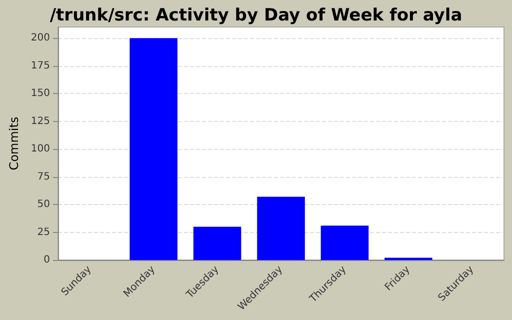 This screenshot has width=512, height=320. Describe the element at coordinates (43, 204) in the screenshot. I see `y-tick-label: 50` at that location.